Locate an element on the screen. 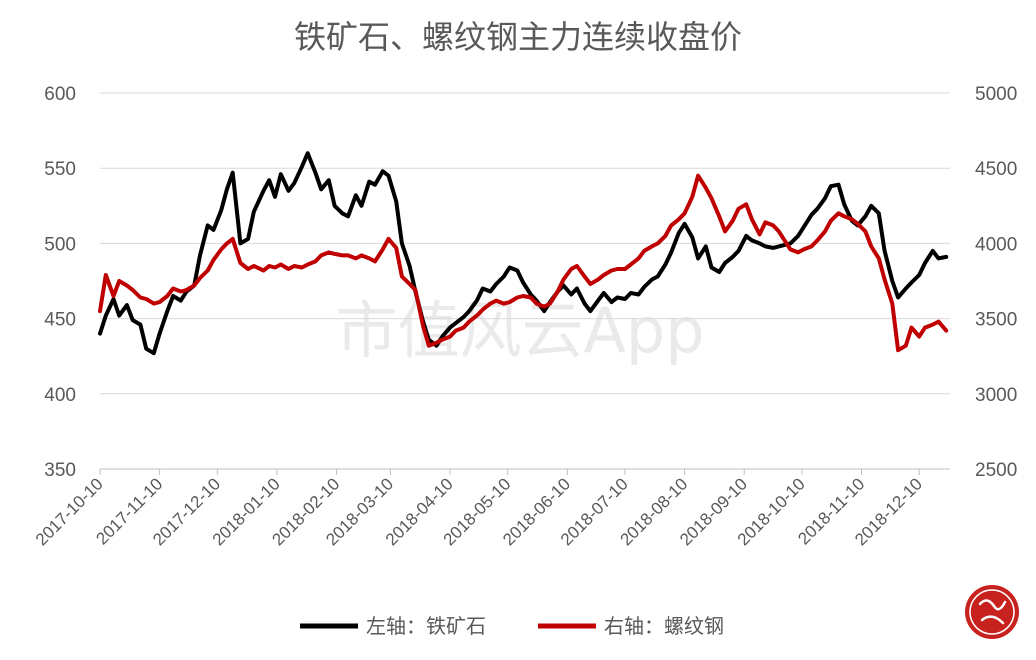 Image resolution: width=1036 pixels, height=660 pixels. legend: 左轴：铁矿石 右轴：螺纹钢 is located at coordinates (512, 626).